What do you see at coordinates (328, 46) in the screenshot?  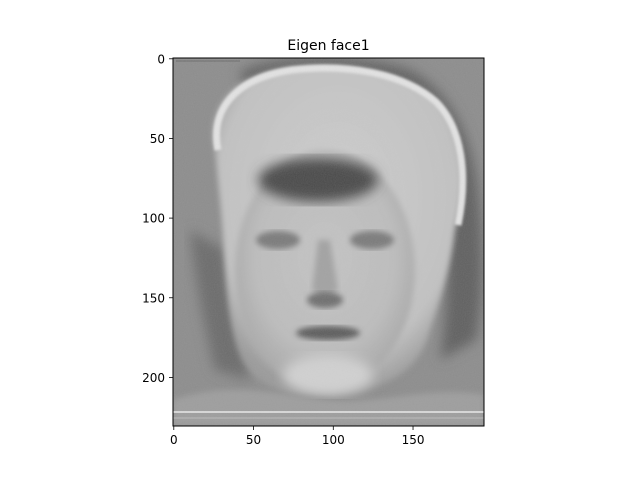 I see `chart-title: Eigen face1` at bounding box center [328, 46].